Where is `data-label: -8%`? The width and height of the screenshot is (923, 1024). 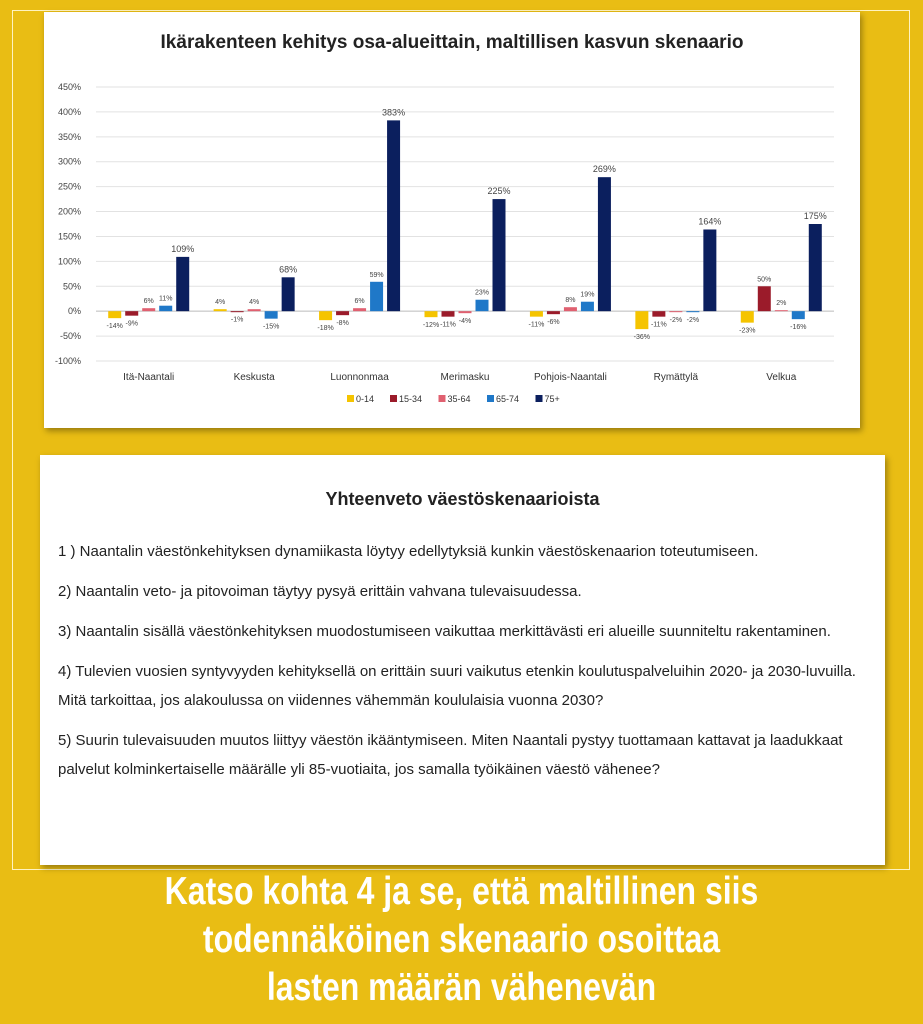 data-label: -8% is located at coordinates (342, 323).